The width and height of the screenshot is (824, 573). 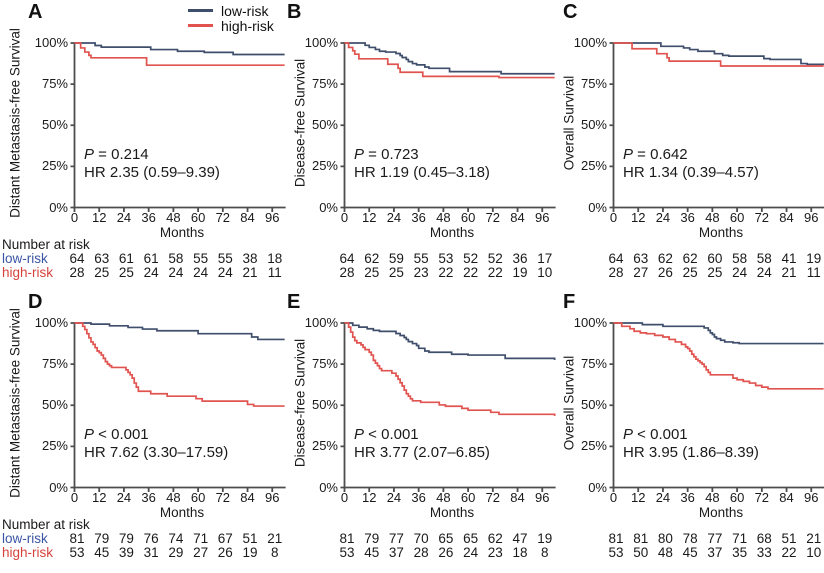 I want to click on risk-count: 31, so click(x=151, y=552).